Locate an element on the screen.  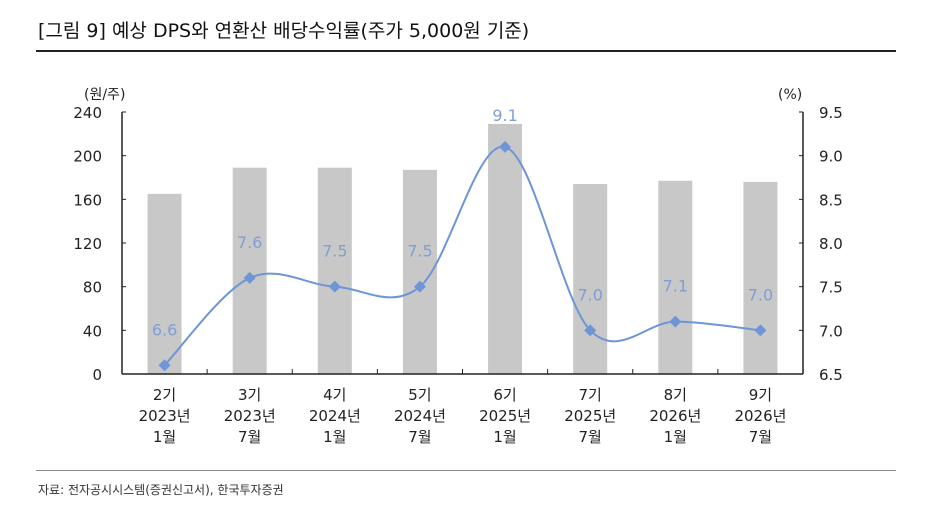
data-label: 7.1 is located at coordinates (675, 286).